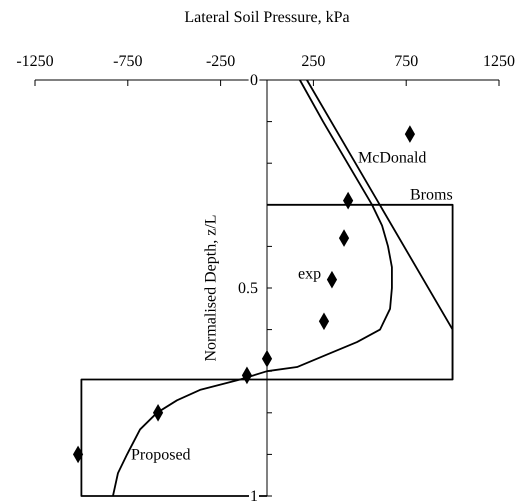 Image resolution: width=520 pixels, height=502 pixels. Describe the element at coordinates (211, 288) in the screenshot. I see `y-axis-title: Normalised Depth, z/L` at that location.